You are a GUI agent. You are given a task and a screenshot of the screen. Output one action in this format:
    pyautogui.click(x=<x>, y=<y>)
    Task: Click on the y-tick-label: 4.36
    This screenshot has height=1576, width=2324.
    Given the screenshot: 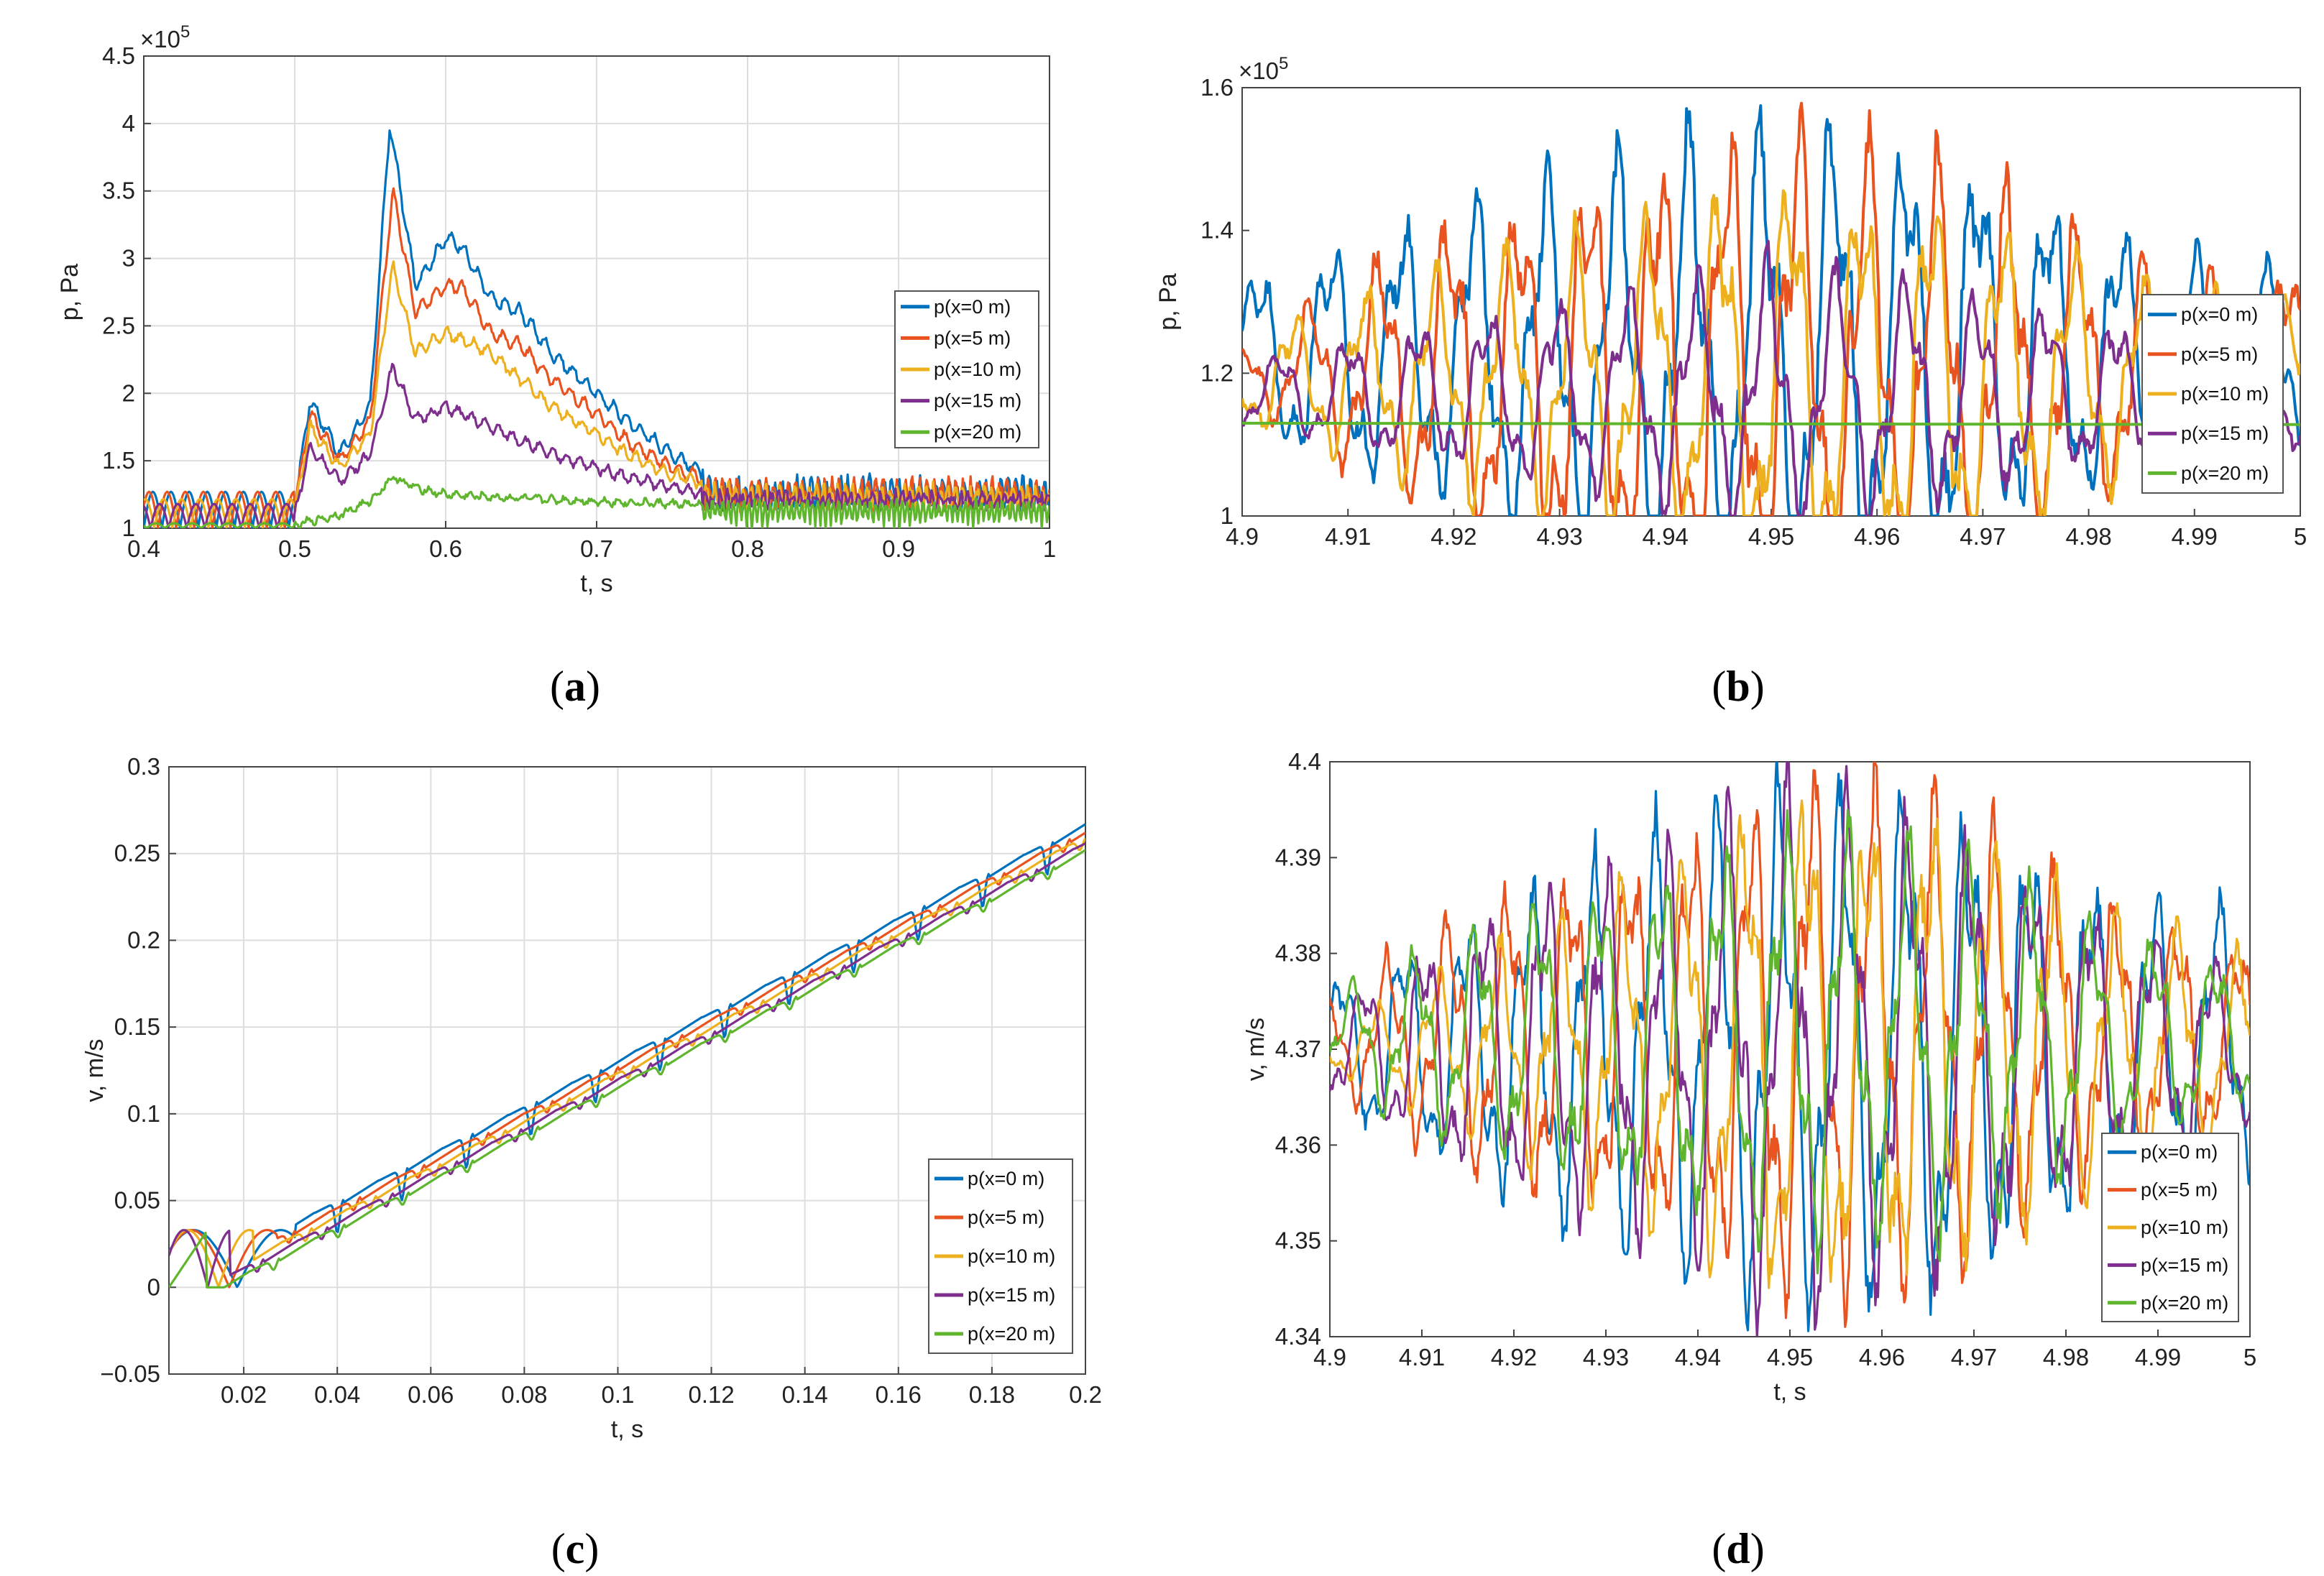 What is the action you would take?
    pyautogui.click(x=1298, y=1144)
    